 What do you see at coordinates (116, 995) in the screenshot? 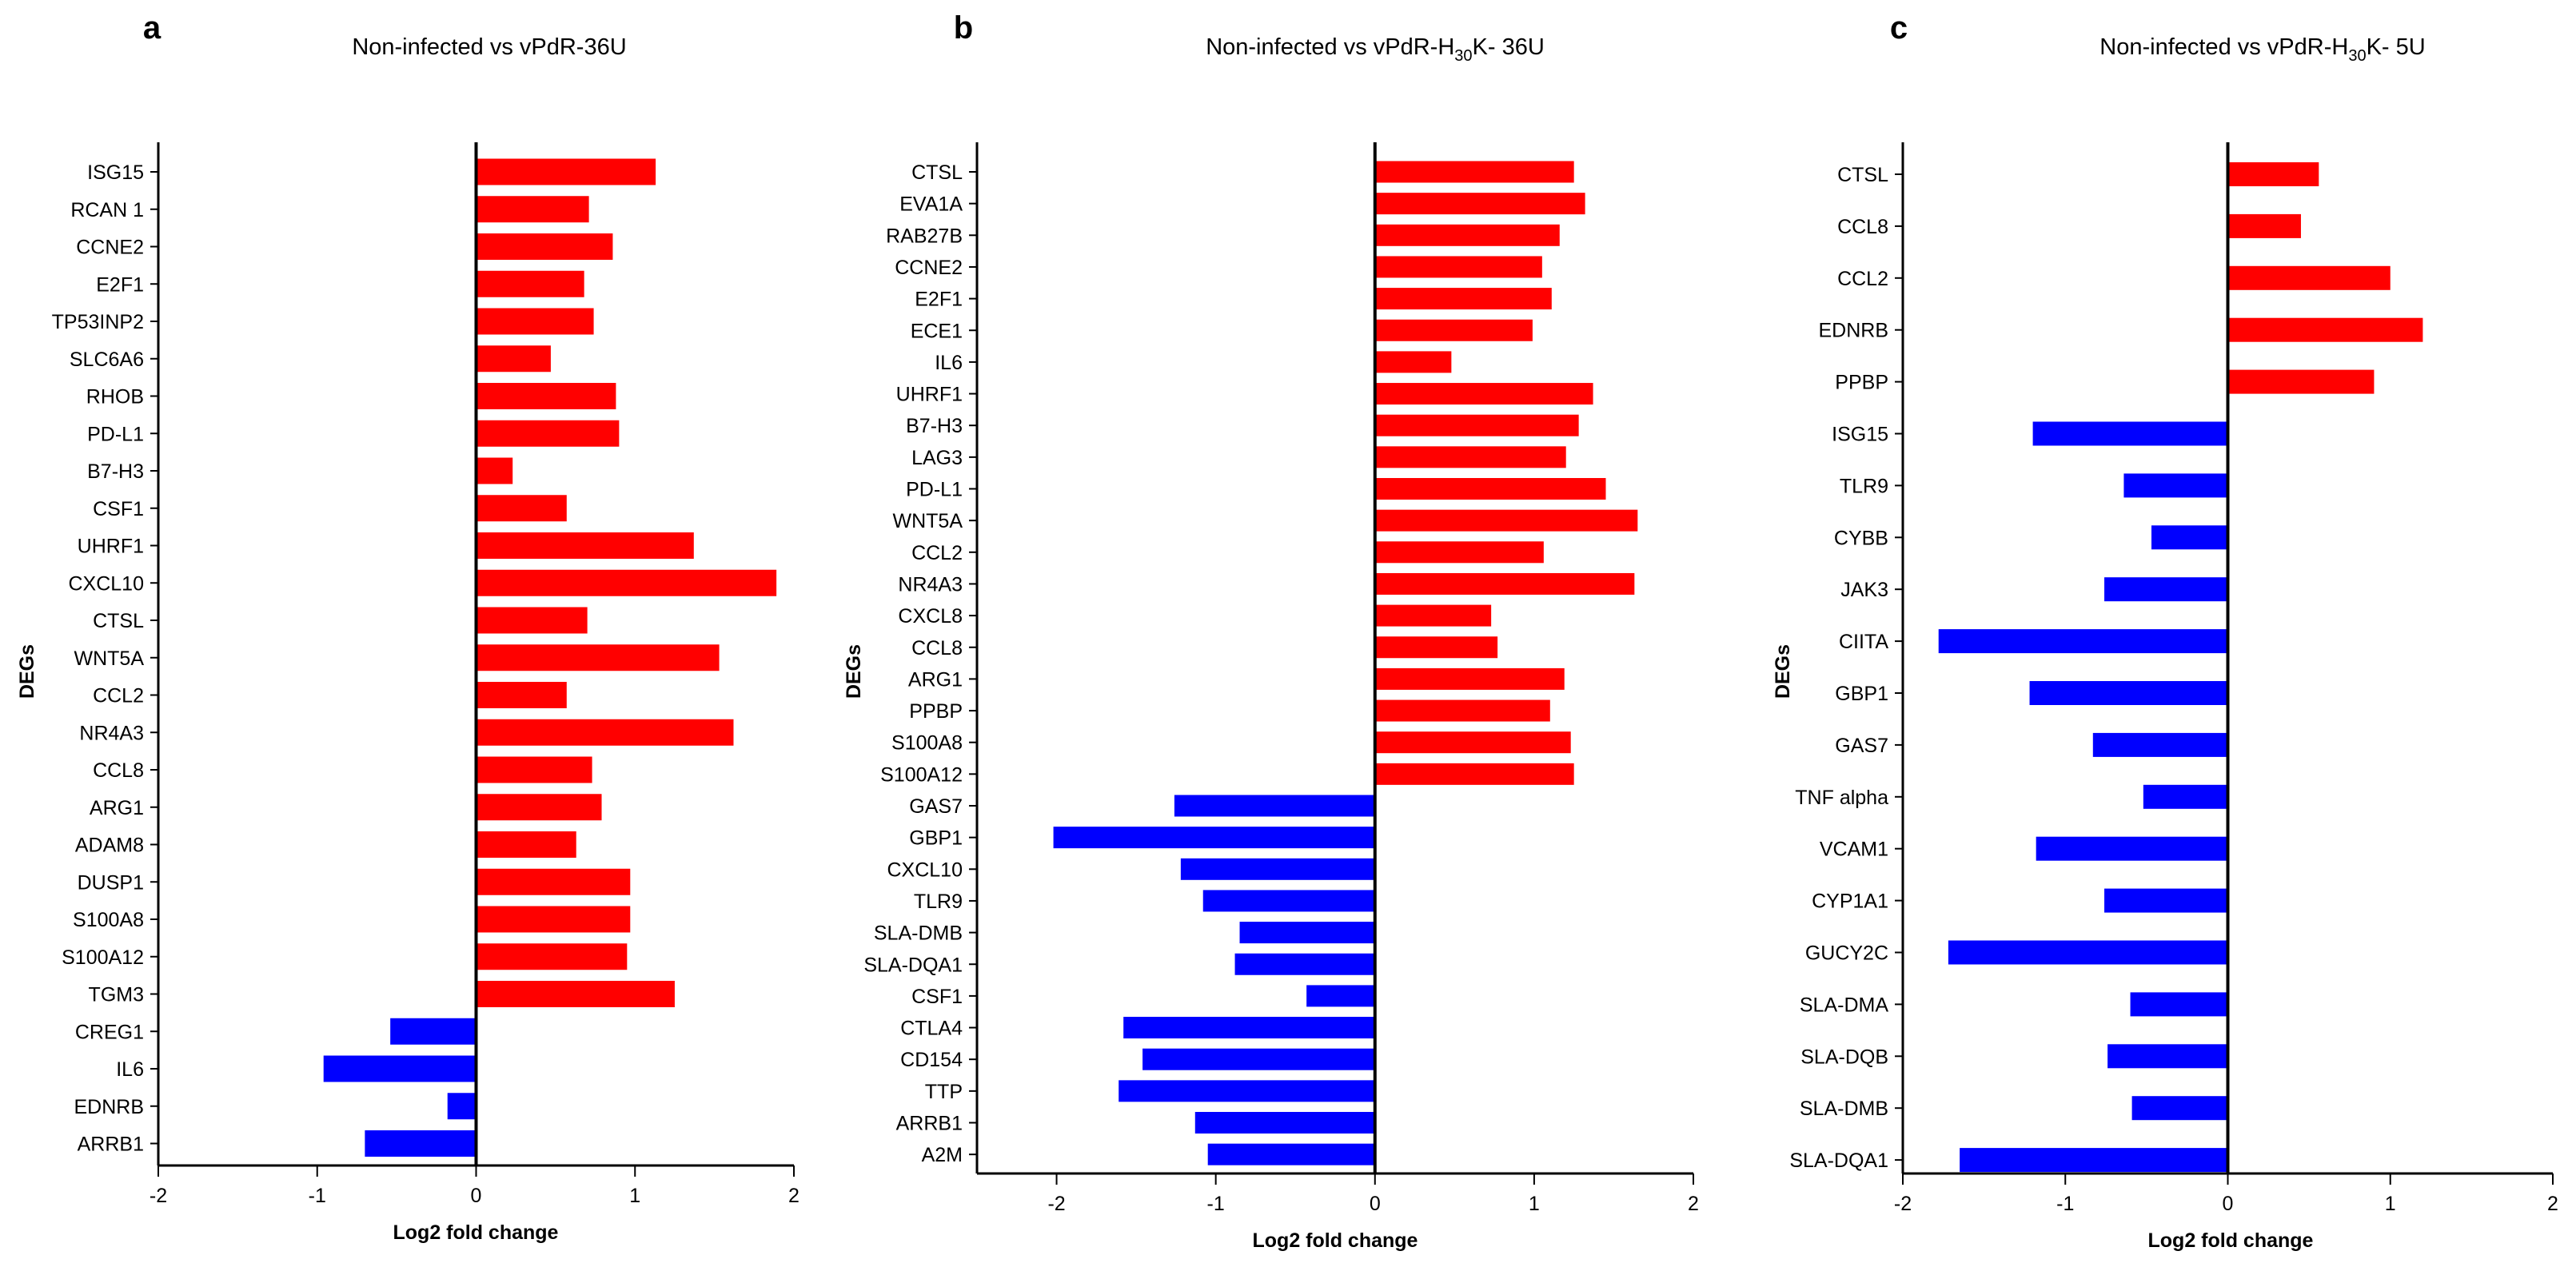
I see `category-label: TGM3` at bounding box center [116, 995].